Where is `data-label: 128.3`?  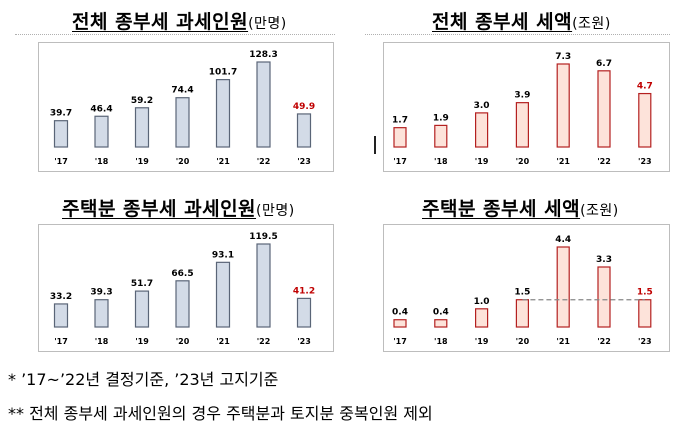 data-label: 128.3 is located at coordinates (263, 55).